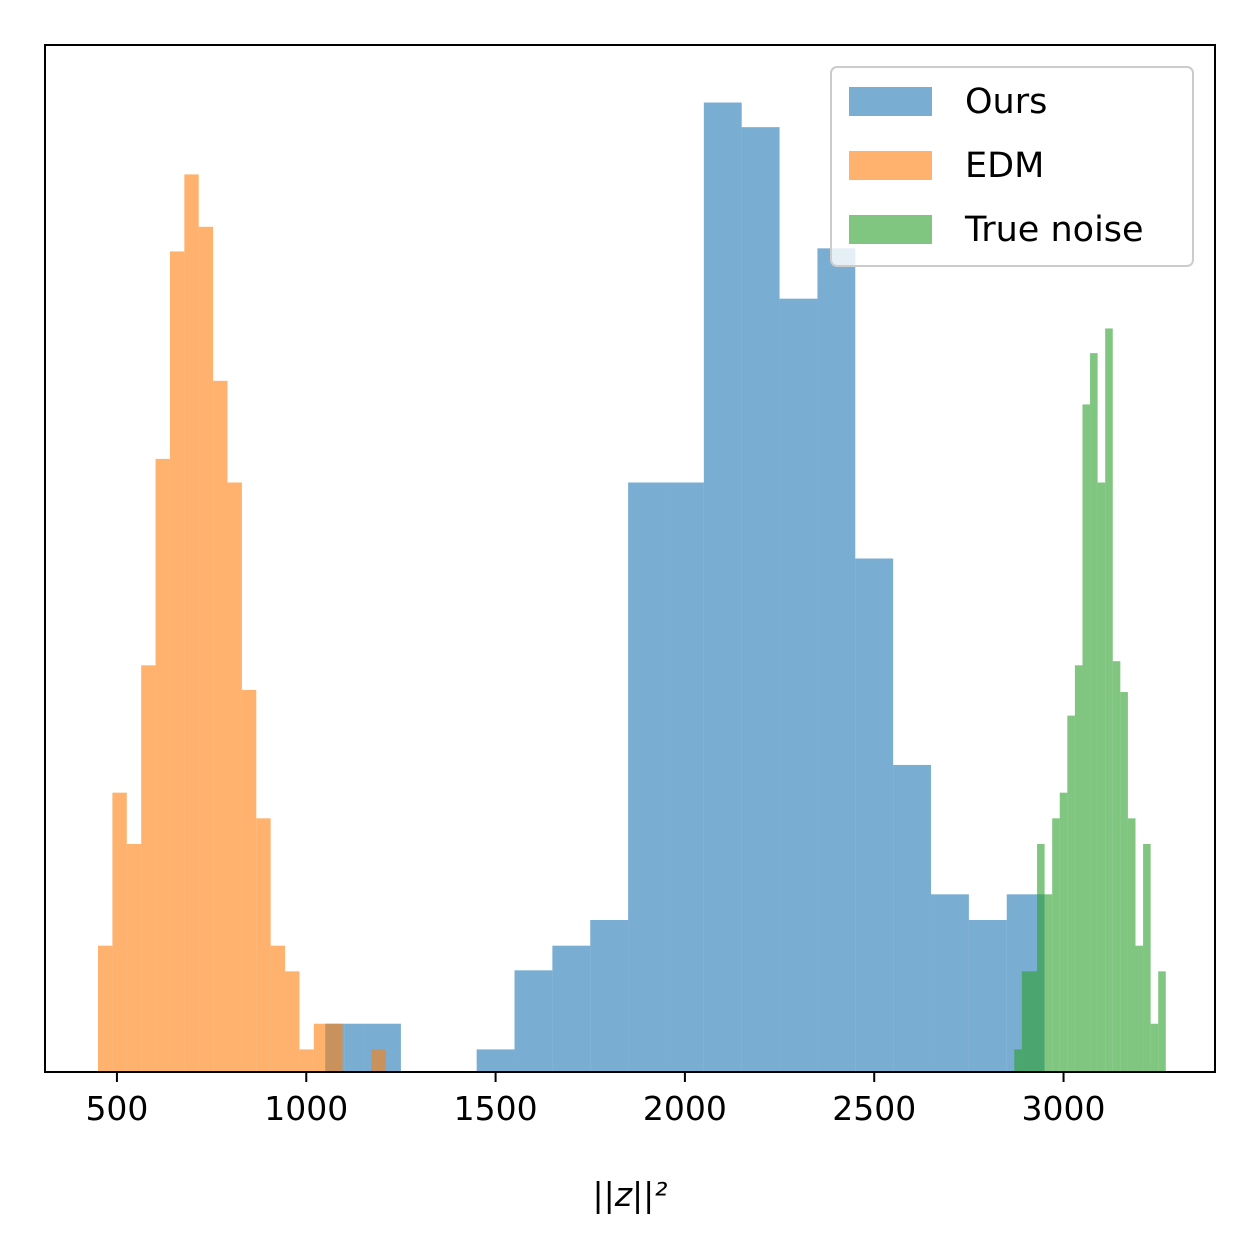  Describe the element at coordinates (116, 1108) in the screenshot. I see `x-tick-label: 500` at that location.